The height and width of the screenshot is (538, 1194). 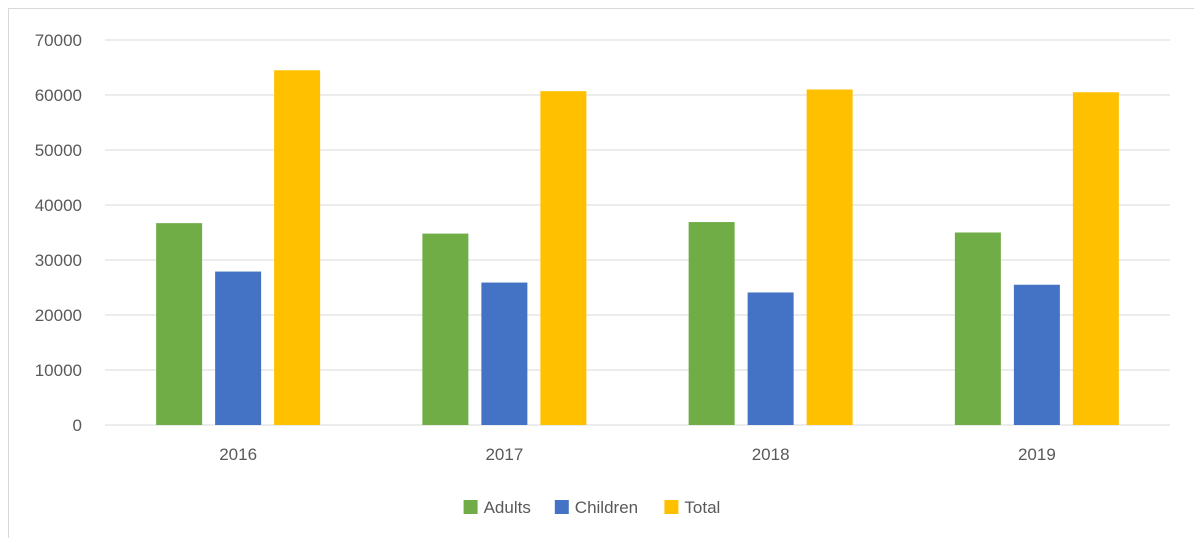 What do you see at coordinates (977, 328) in the screenshot?
I see `bar-adults-2019` at bounding box center [977, 328].